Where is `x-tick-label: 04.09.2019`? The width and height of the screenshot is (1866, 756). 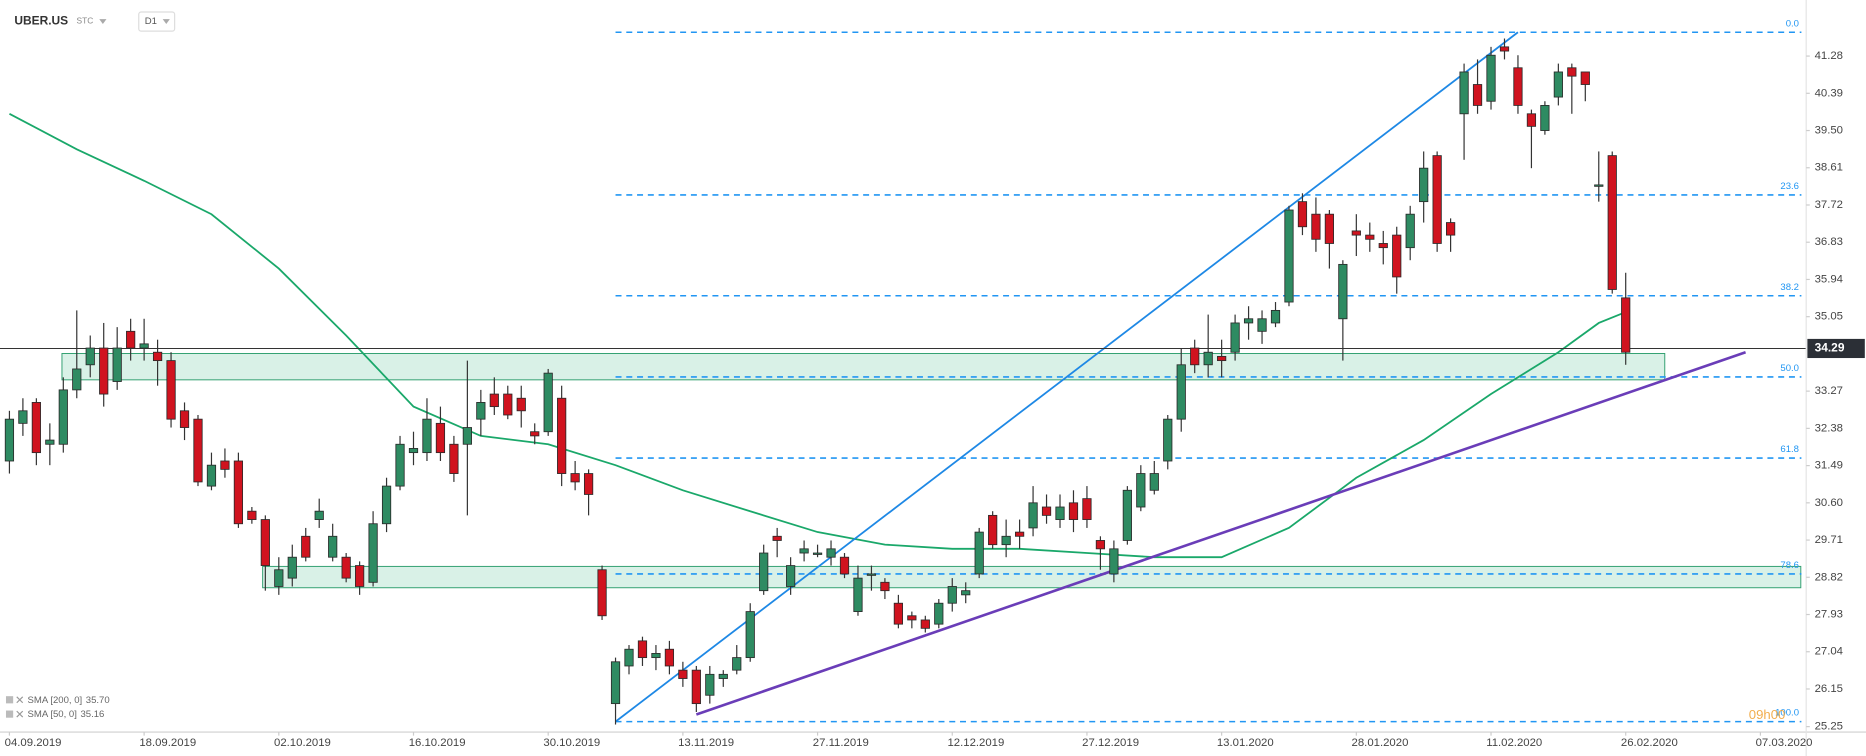
x-tick-label: 04.09.2019 is located at coordinates (33, 743).